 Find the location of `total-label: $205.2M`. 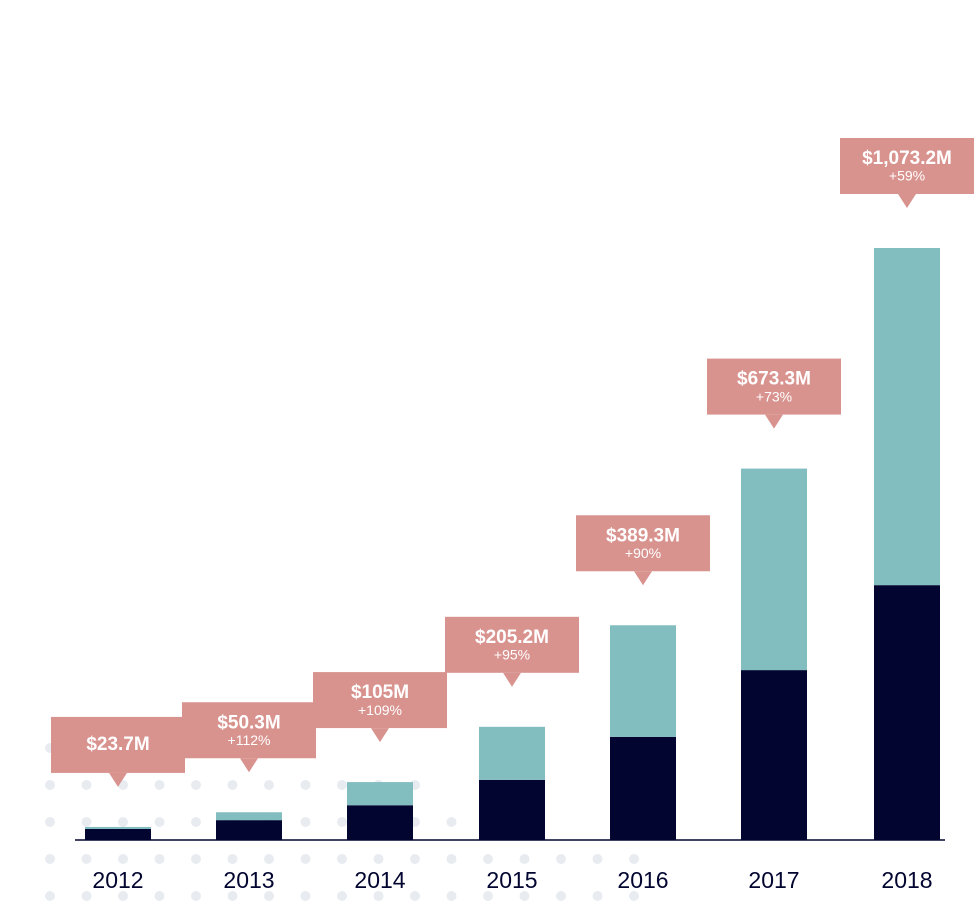

total-label: $205.2M is located at coordinates (512, 637).